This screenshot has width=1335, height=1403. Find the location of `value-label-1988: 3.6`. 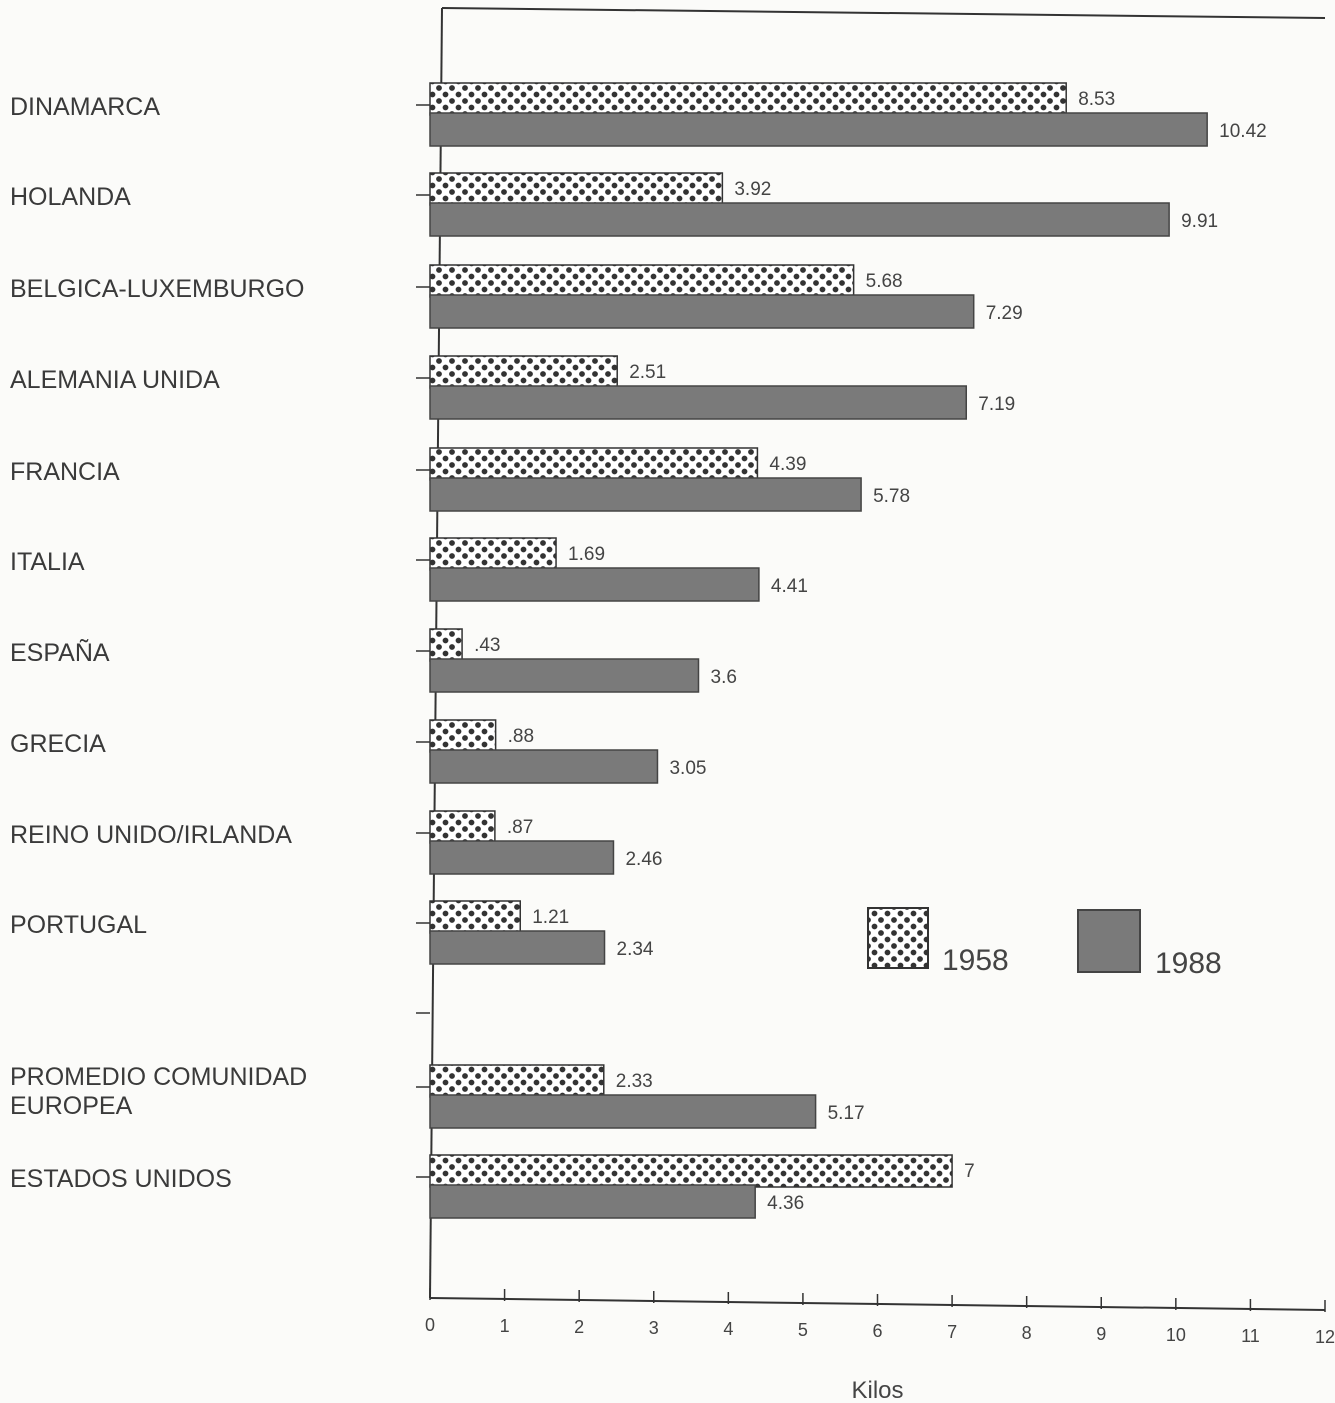

value-label-1988: 3.6 is located at coordinates (724, 677).